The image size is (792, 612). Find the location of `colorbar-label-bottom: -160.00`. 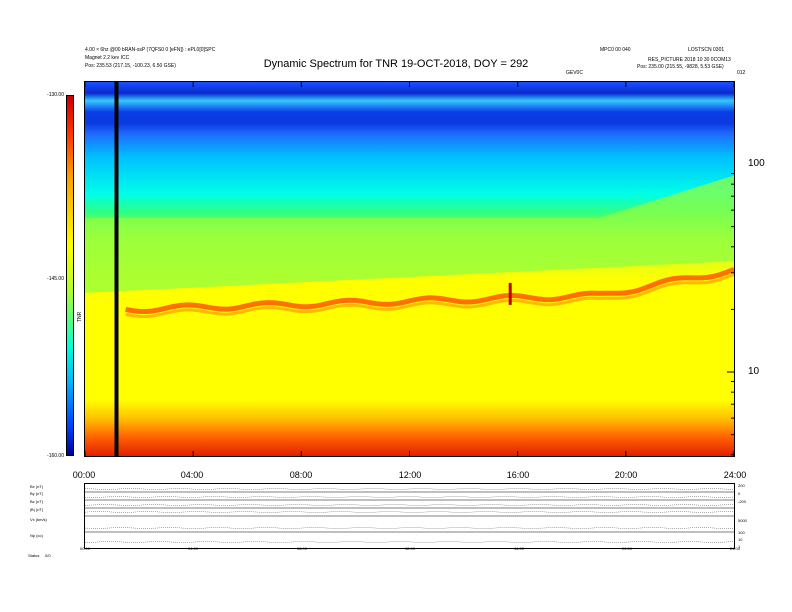

colorbar-label-bottom: -160.00 is located at coordinates (55, 456).